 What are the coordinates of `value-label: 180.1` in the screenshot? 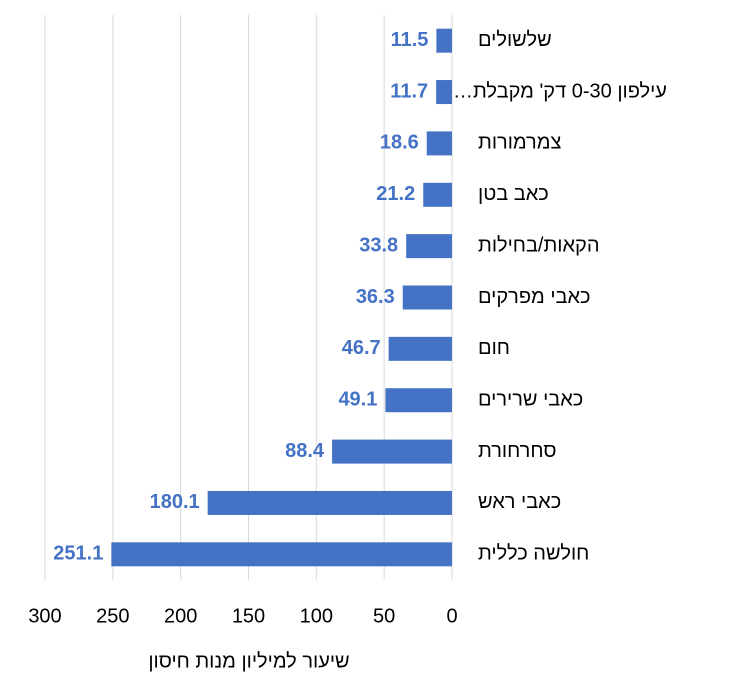 It's located at (175, 502).